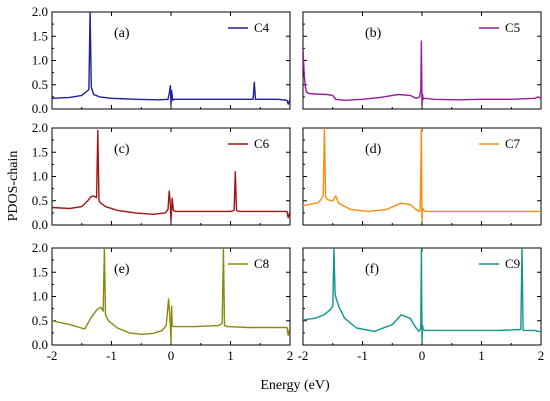 The width and height of the screenshot is (550, 401). I want to click on panel-1: 0.0 0.5 1.0 1.5 2.0 C4 (a), so click(161, 60).